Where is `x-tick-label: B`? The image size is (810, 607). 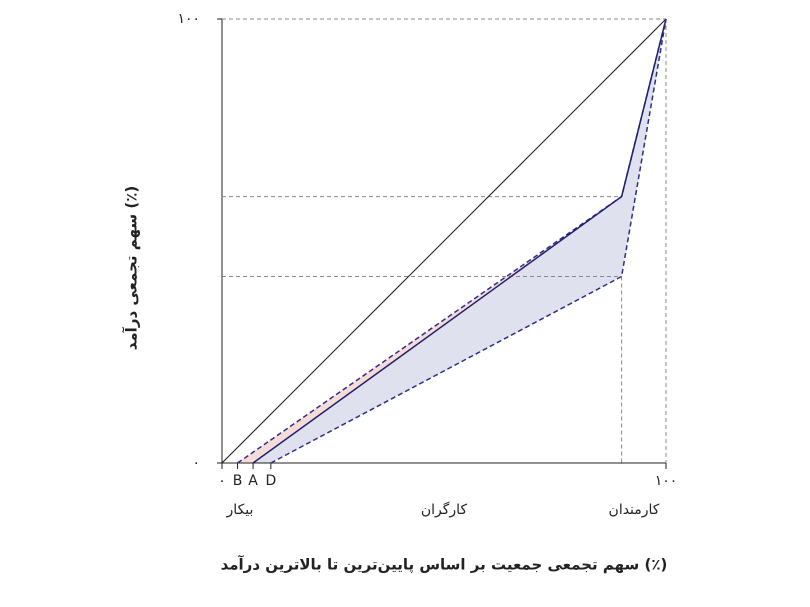
x-tick-label: B is located at coordinates (238, 481).